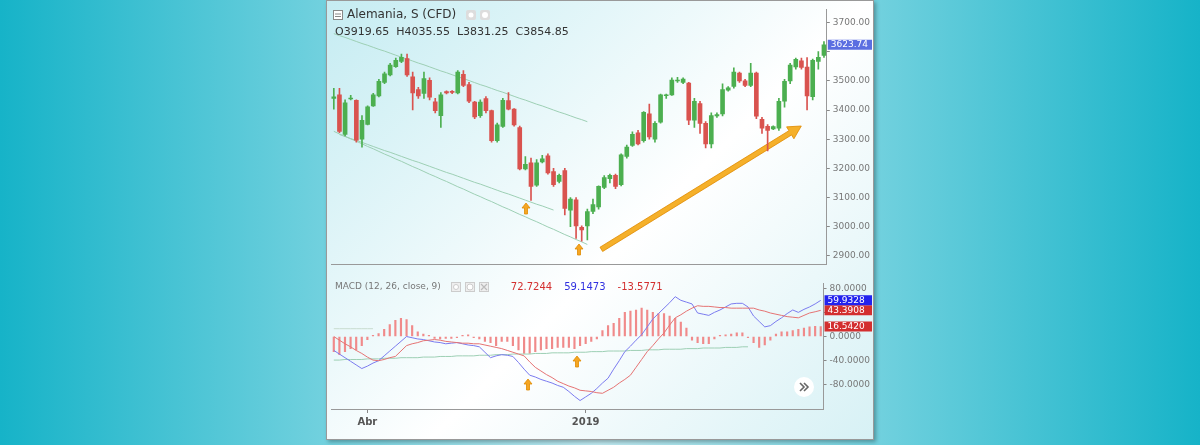 This screenshot has height=445, width=1200. Describe the element at coordinates (848, 287) in the screenshot. I see `y-tick-label: 80.0000` at that location.